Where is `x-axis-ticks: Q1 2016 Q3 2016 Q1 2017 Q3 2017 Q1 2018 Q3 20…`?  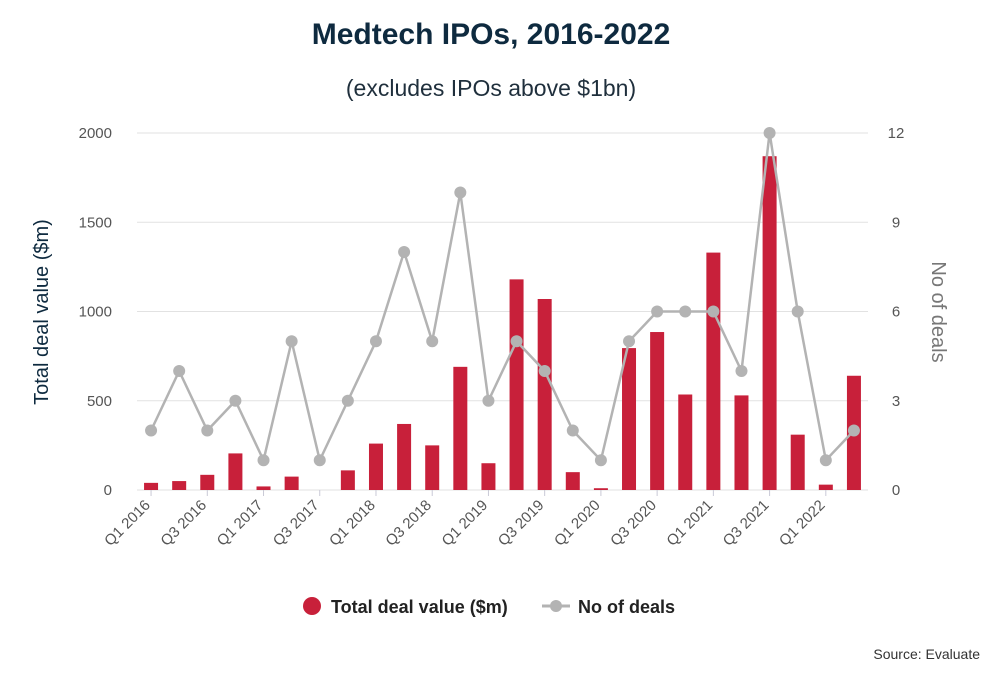
x-axis-ticks: Q1 2016 Q3 2016 Q1 2017 Q3 2017 Q1 2018 Q3 20… is located at coordinates (465, 520).